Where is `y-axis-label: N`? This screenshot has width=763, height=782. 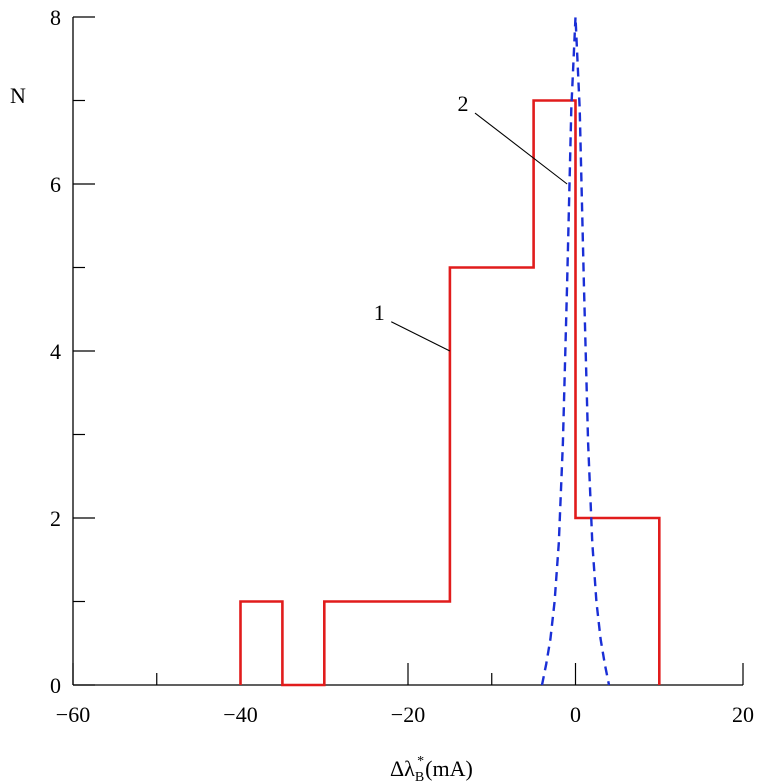
y-axis-label: N is located at coordinates (18, 95).